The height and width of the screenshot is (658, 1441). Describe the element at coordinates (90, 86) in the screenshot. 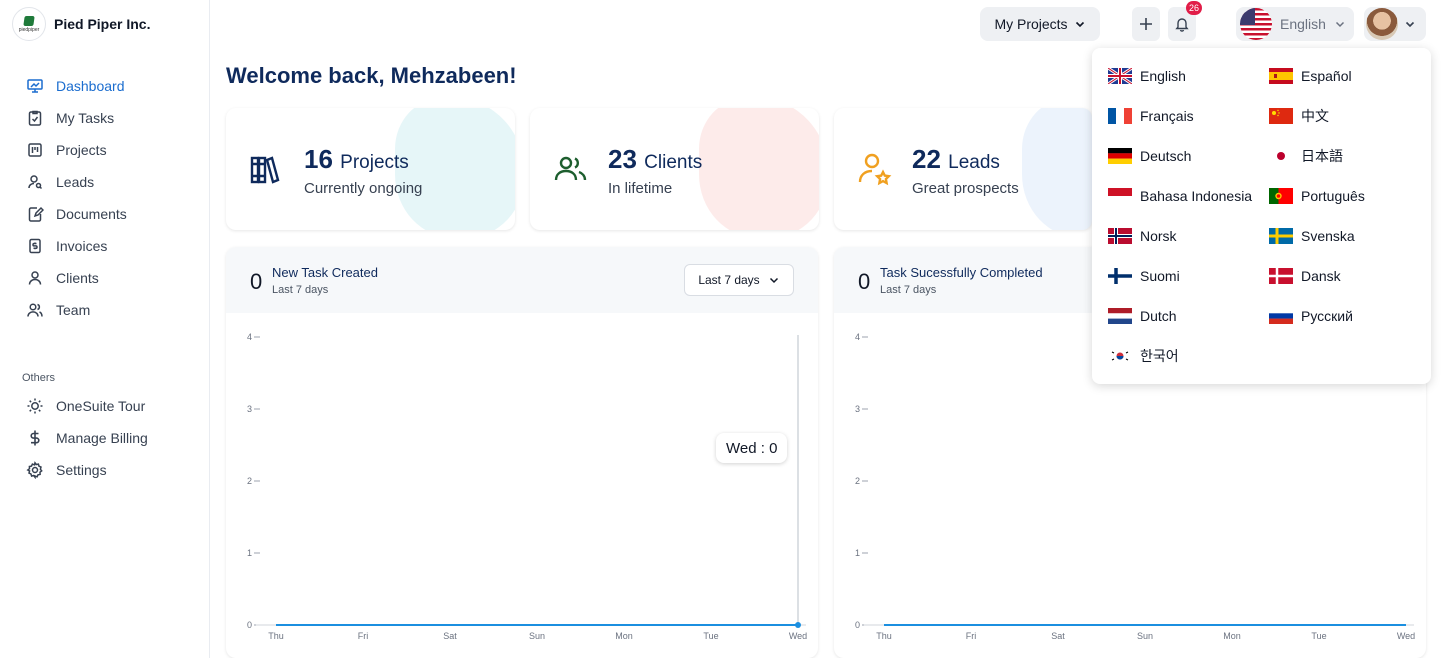

I see `sidebar-item-label: Dashboard` at that location.